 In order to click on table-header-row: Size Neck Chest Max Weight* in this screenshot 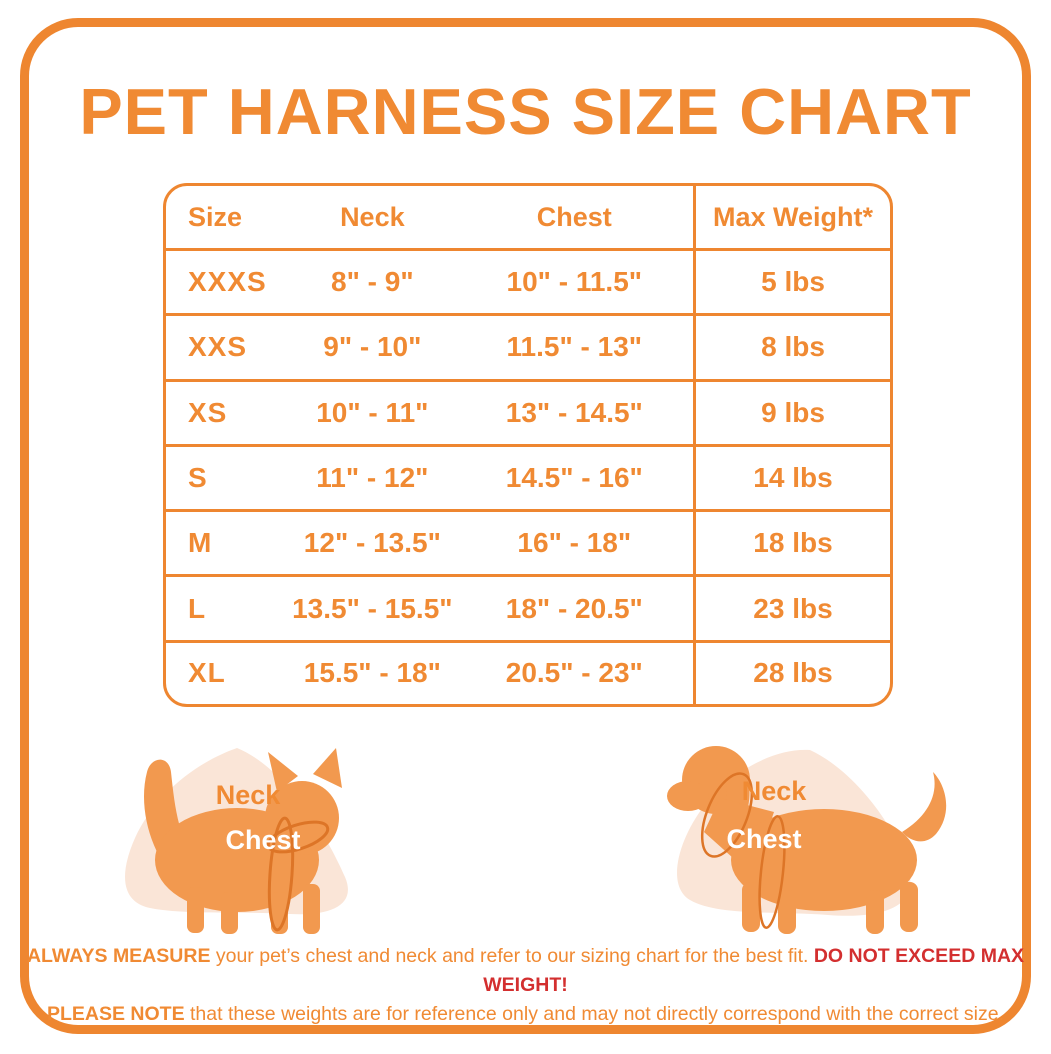, I will do `click(528, 218)`.